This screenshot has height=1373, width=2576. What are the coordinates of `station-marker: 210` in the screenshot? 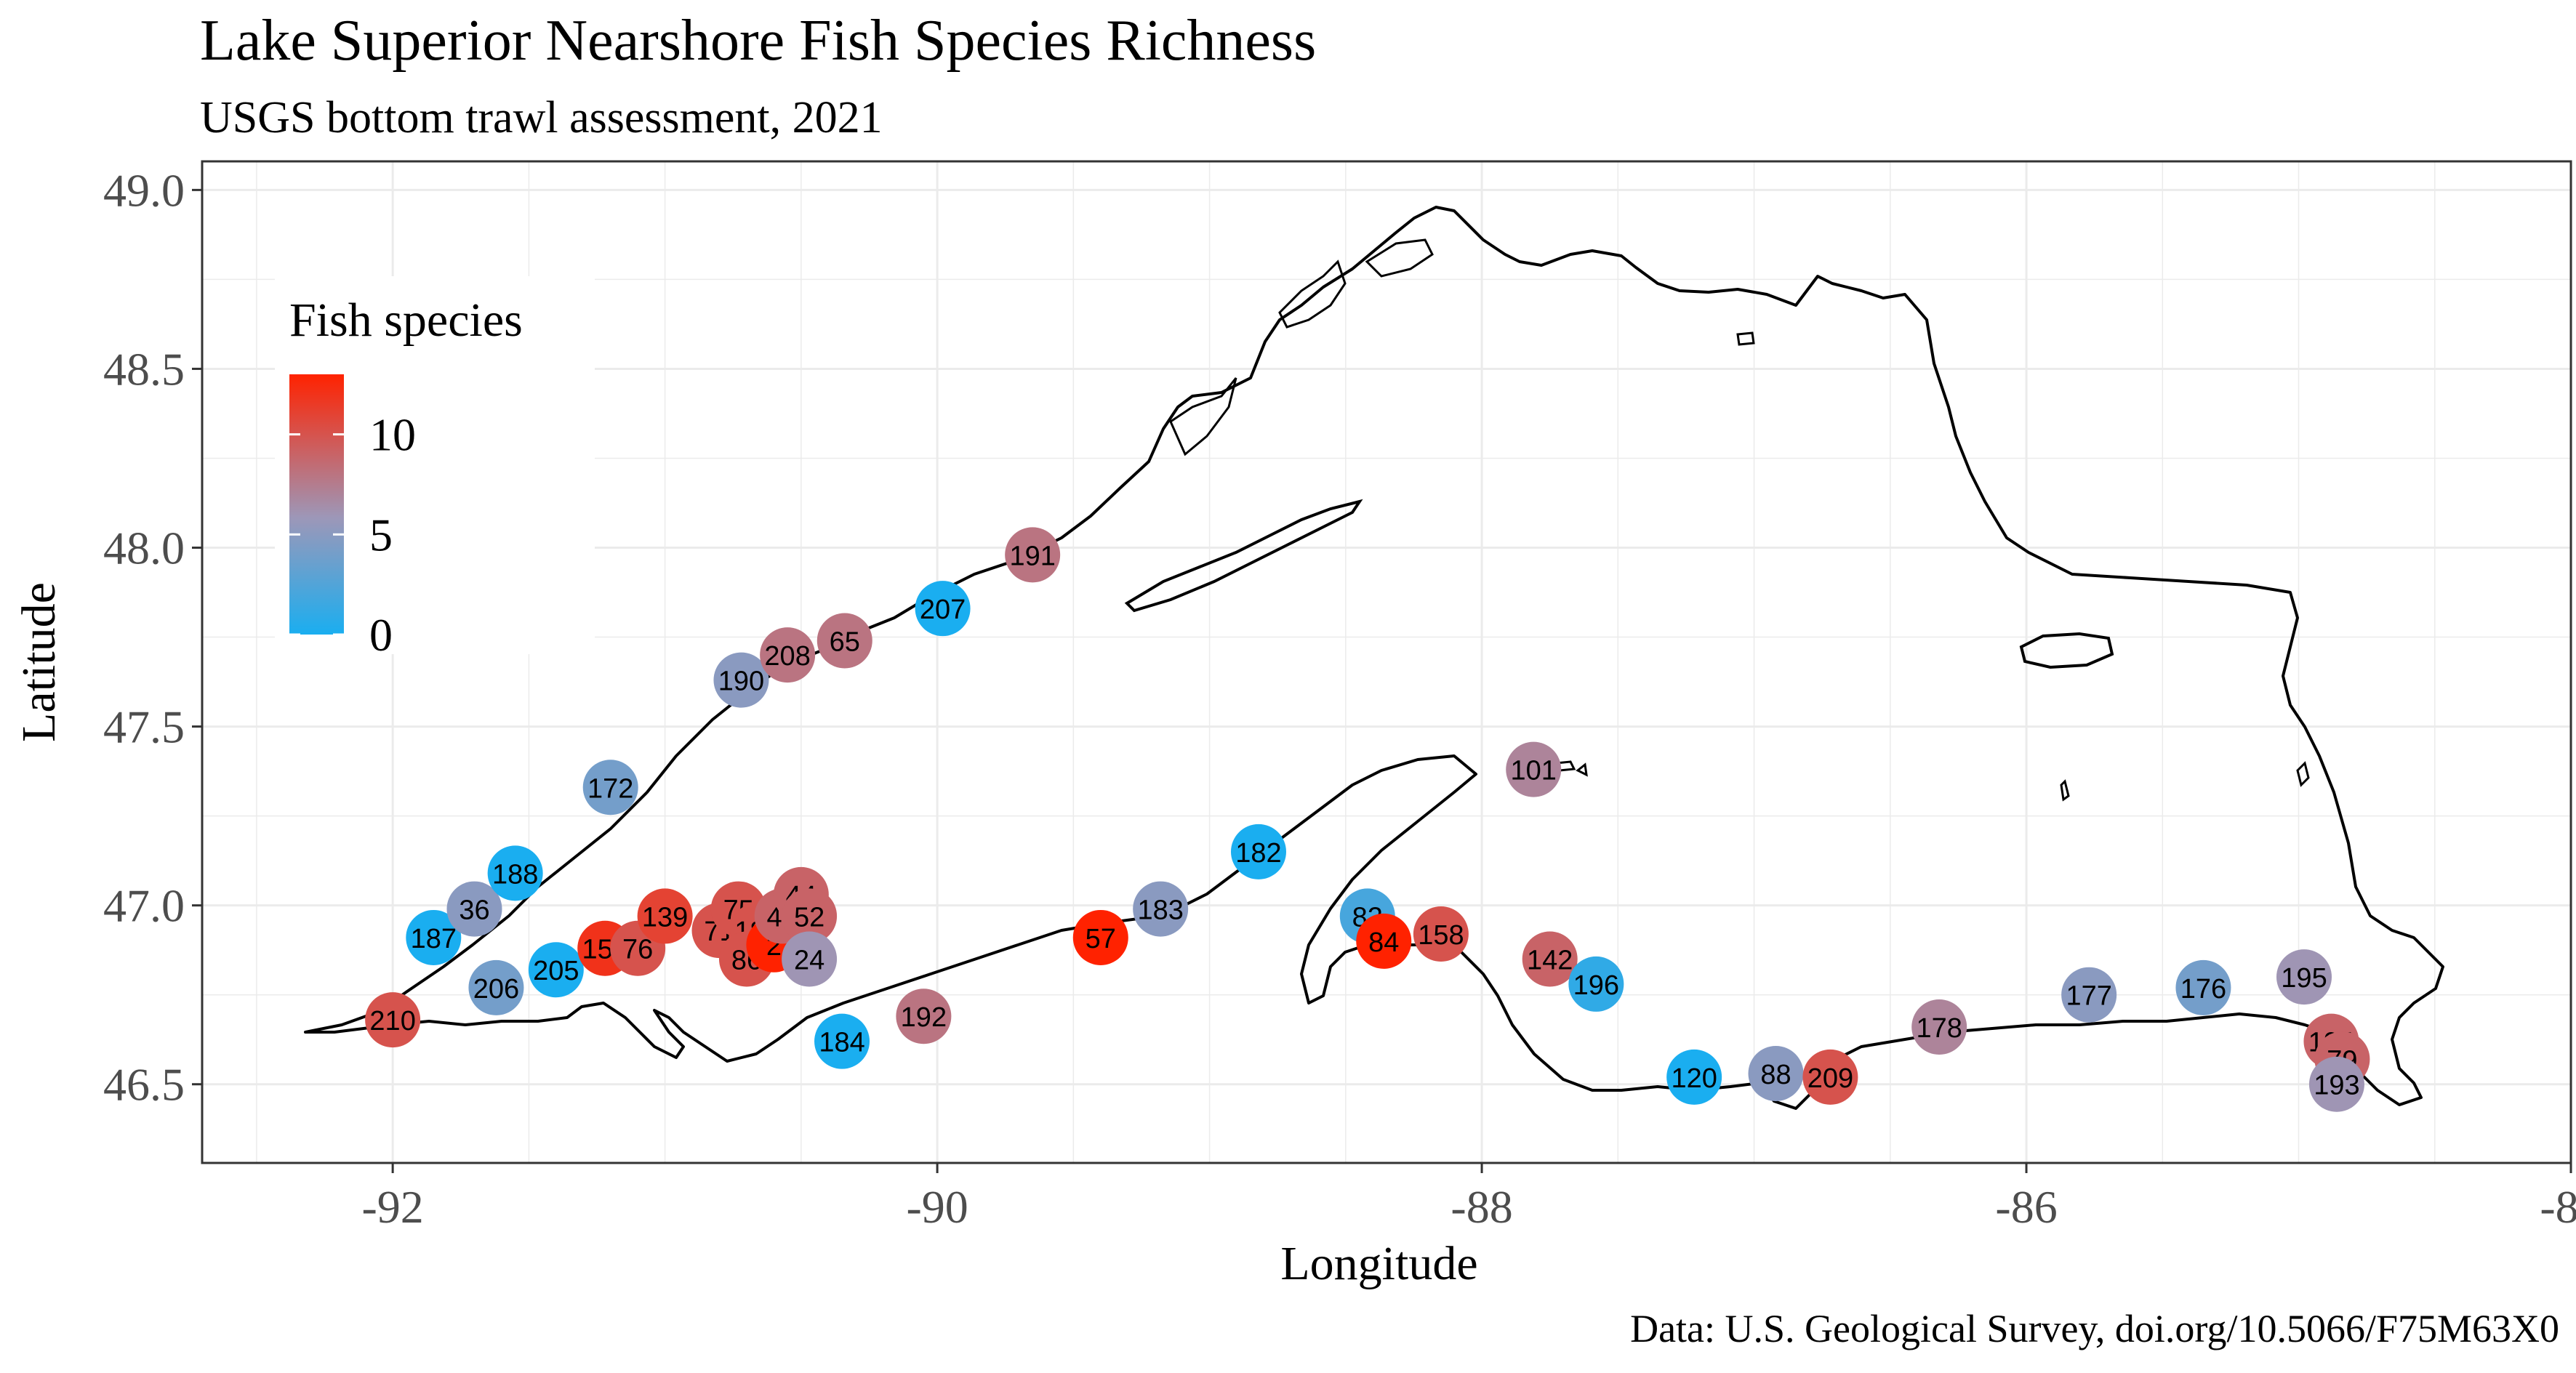 It's located at (393, 1020).